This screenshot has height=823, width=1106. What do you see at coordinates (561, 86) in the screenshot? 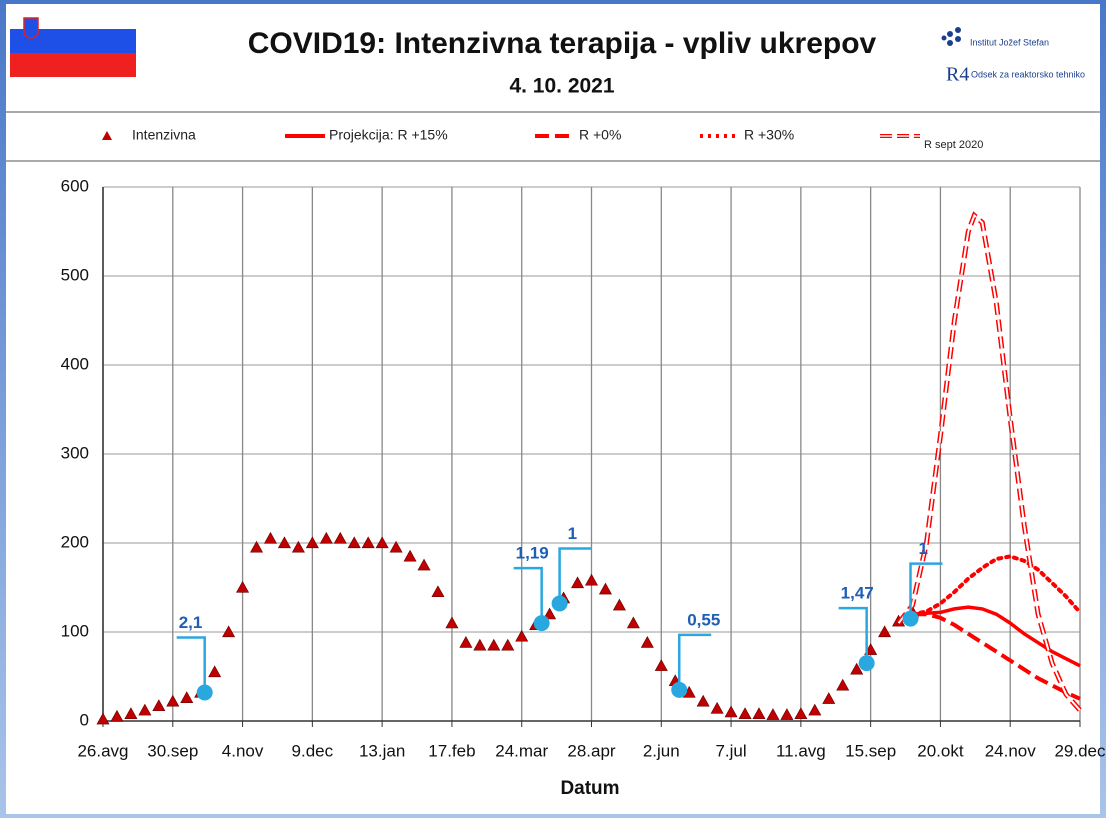
I see `subtitle: 4. 10. 2021` at bounding box center [561, 86].